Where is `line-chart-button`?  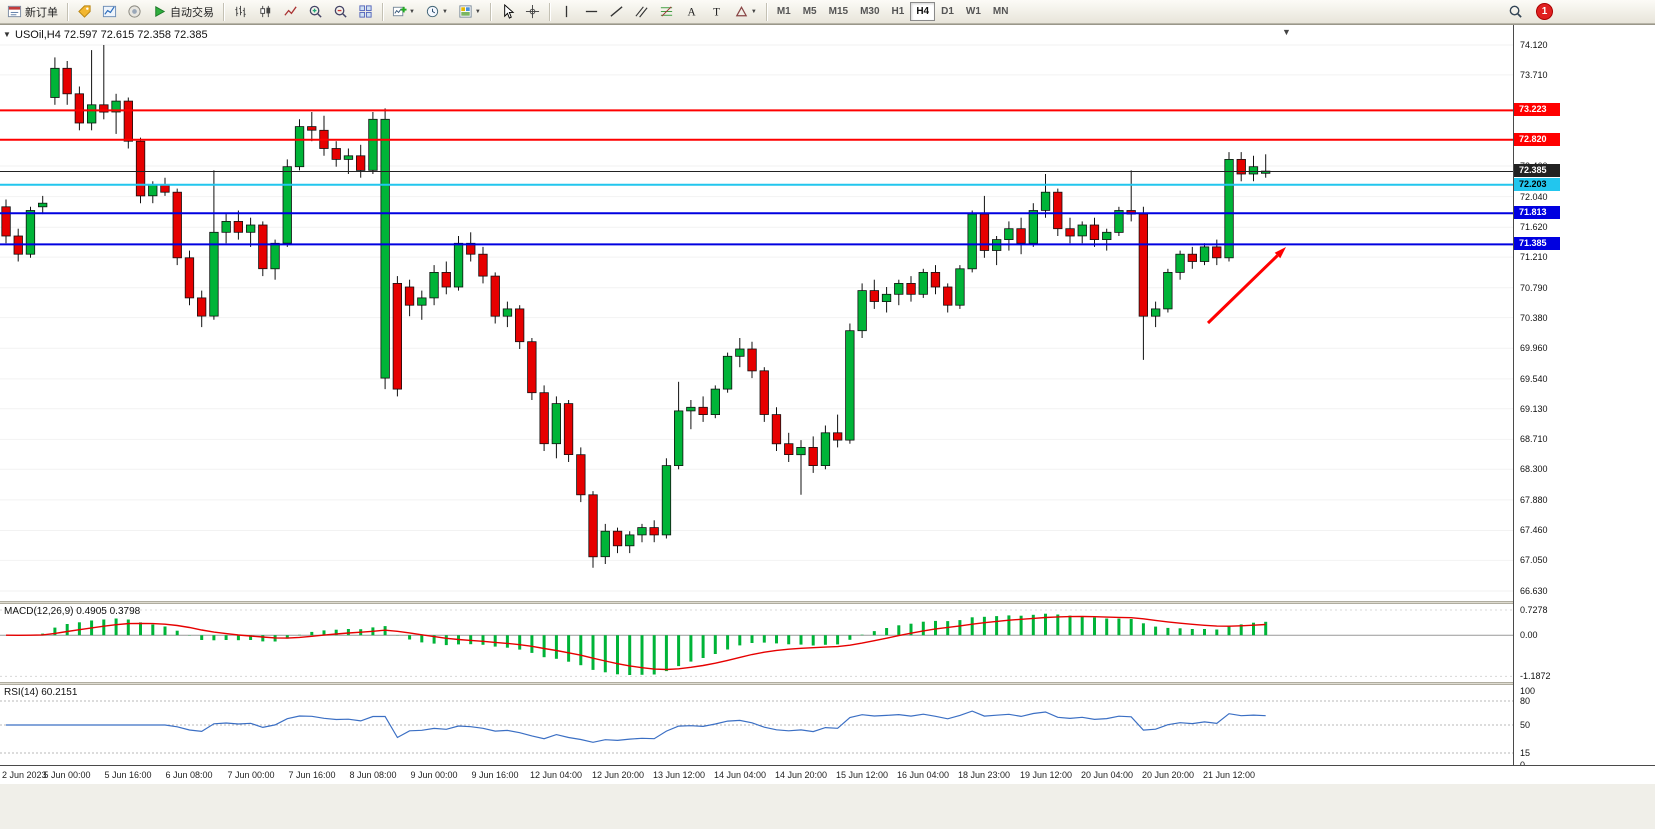 line-chart-button is located at coordinates (290, 12).